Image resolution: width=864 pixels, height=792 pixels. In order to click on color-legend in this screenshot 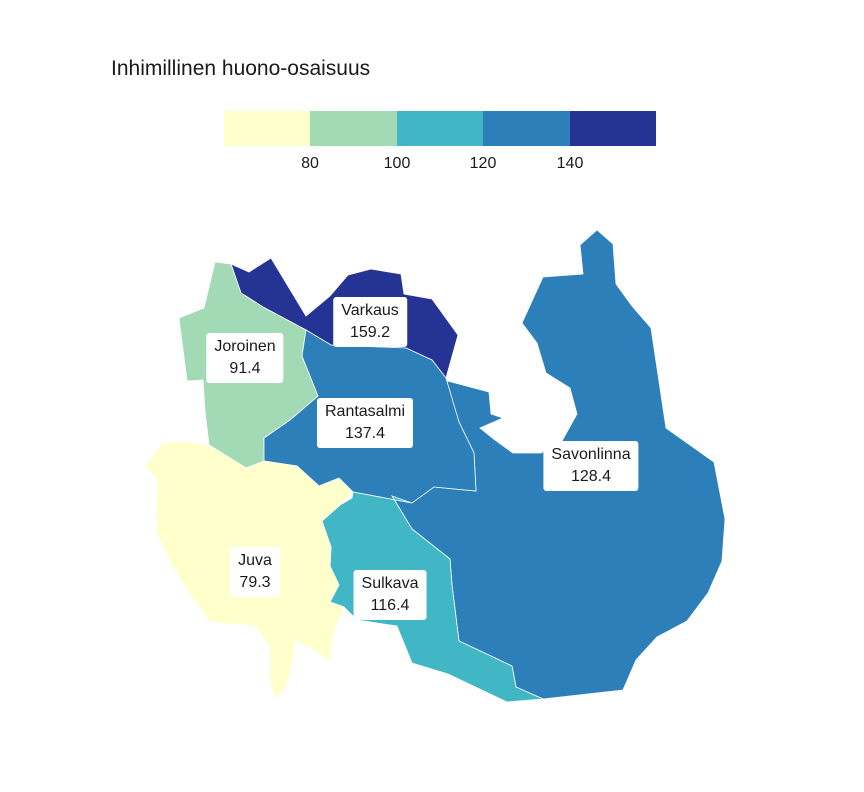, I will do `click(440, 128)`.